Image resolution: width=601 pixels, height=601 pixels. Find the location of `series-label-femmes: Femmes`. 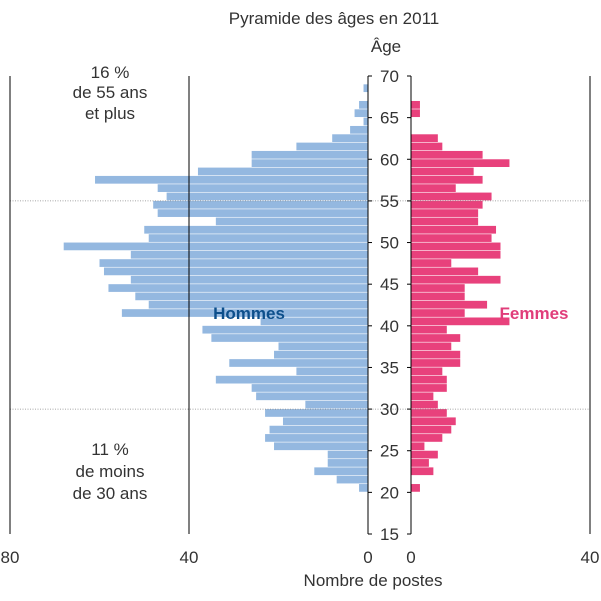

series-label-femmes: Femmes is located at coordinates (534, 313).